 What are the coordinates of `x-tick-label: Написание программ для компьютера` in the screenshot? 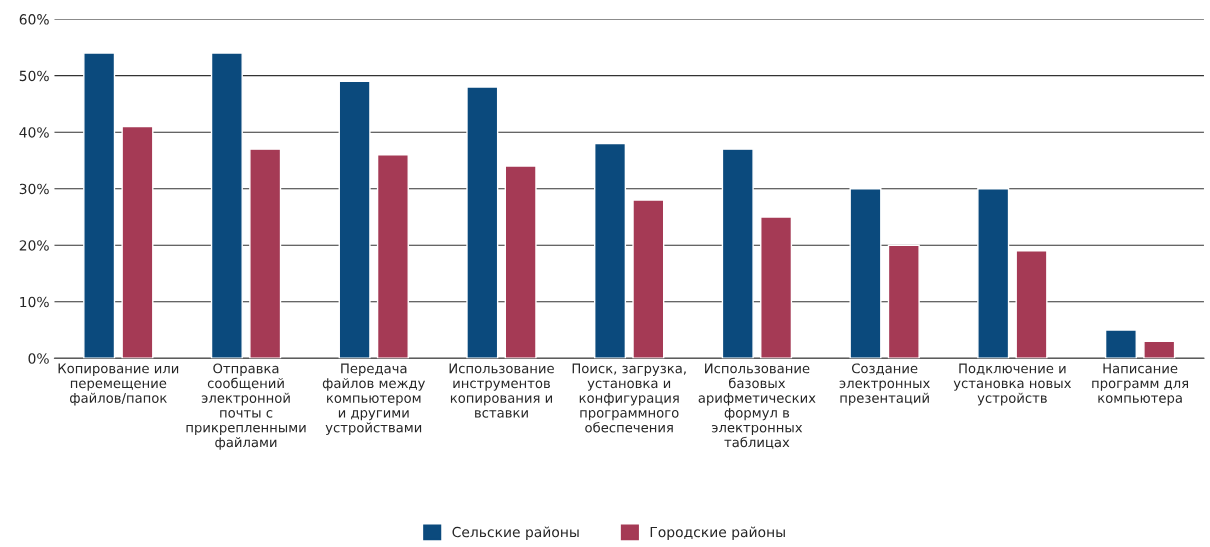 It's located at (1140, 384).